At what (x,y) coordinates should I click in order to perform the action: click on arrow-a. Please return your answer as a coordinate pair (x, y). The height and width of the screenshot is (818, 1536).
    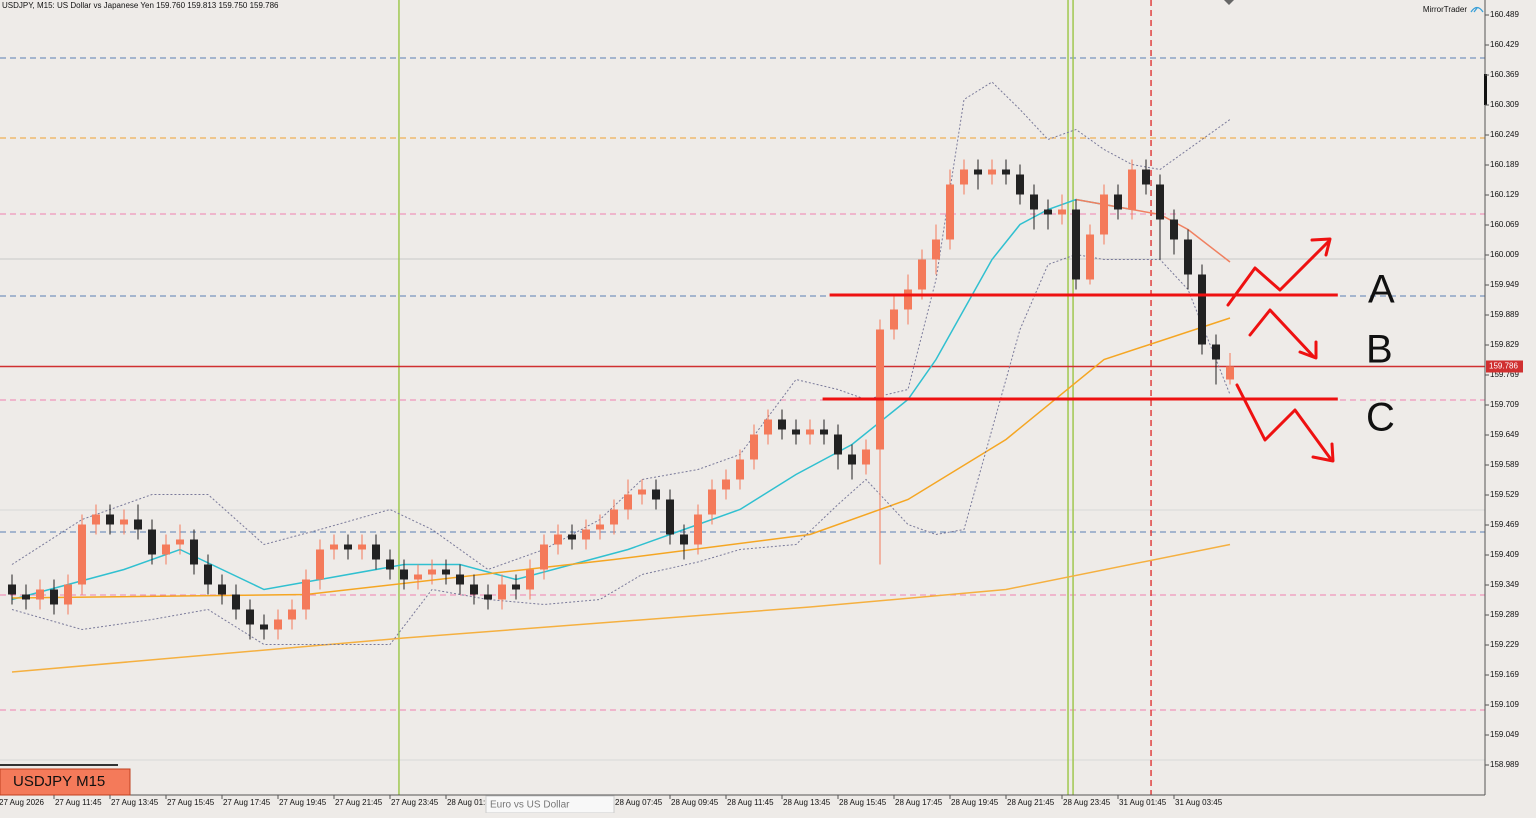
    Looking at the image, I should click on (1278, 273).